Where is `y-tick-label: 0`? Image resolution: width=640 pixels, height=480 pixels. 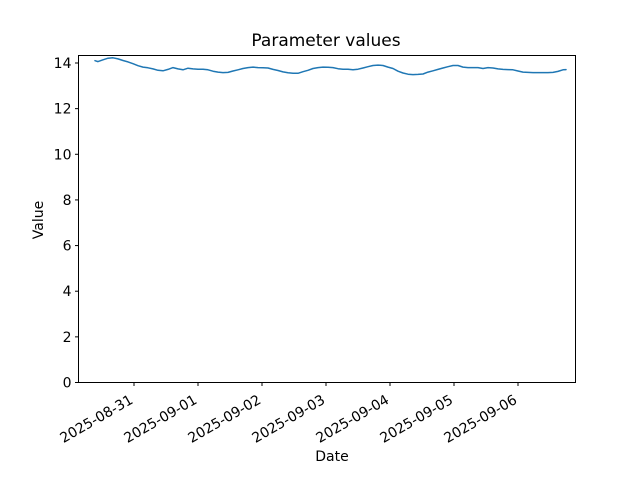
y-tick-label: 0 is located at coordinates (67, 384).